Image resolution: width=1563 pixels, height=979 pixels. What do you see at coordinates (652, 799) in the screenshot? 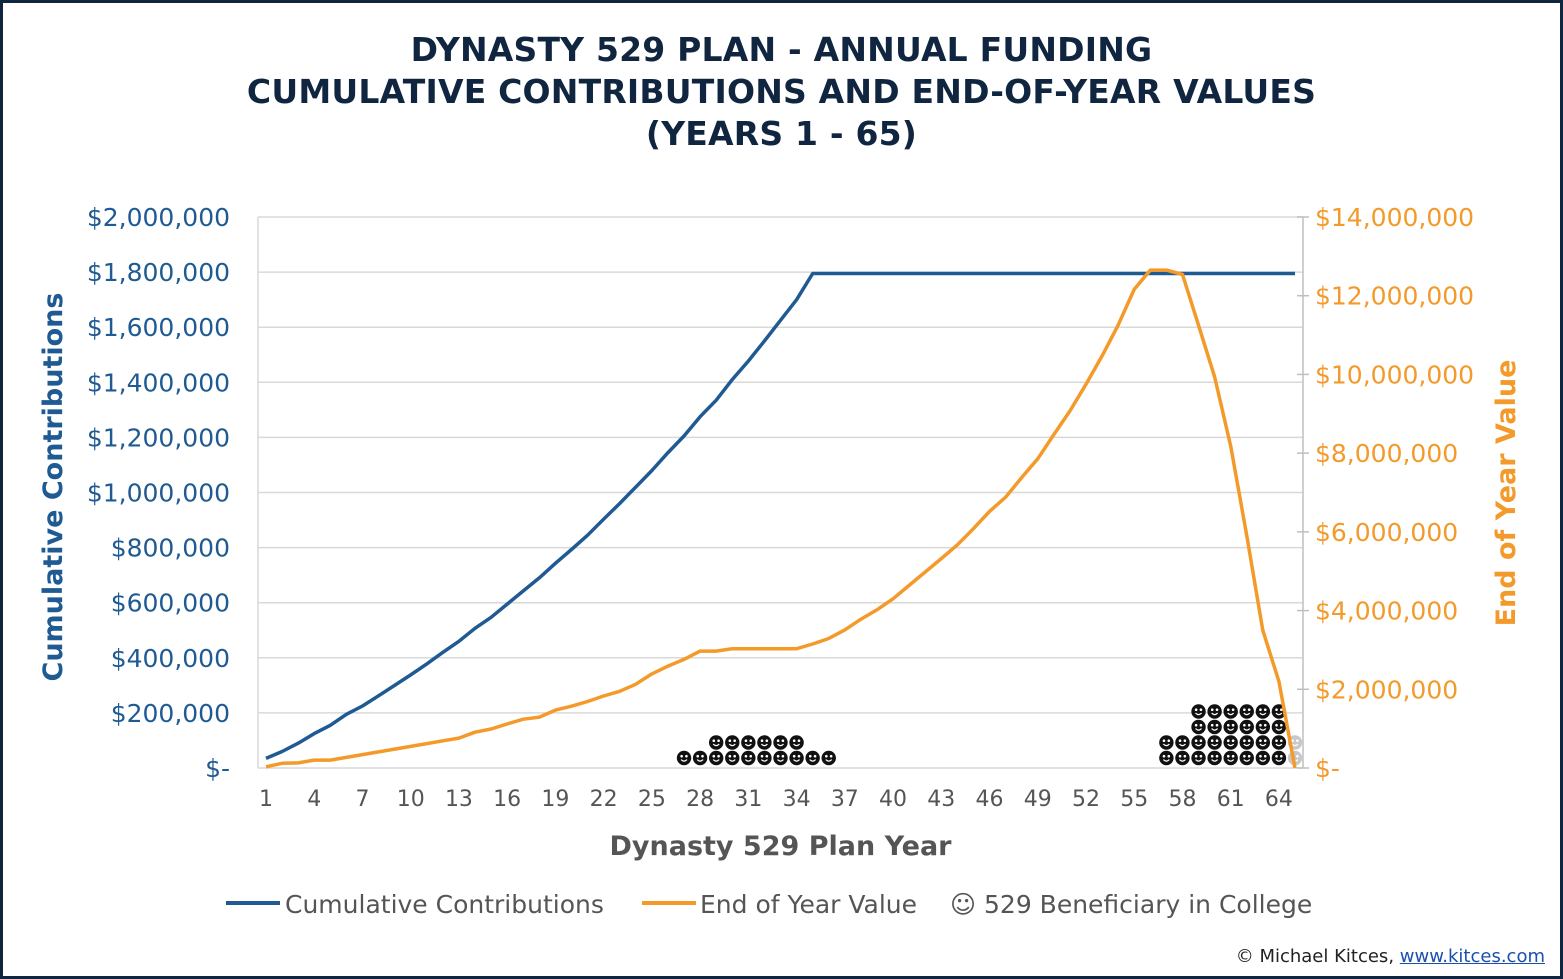
I see `x-tick-label: 25` at bounding box center [652, 799].